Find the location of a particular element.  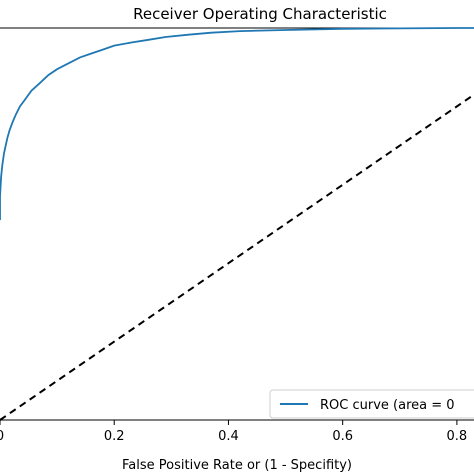

x-tick-label: 0.4 is located at coordinates (228, 436).